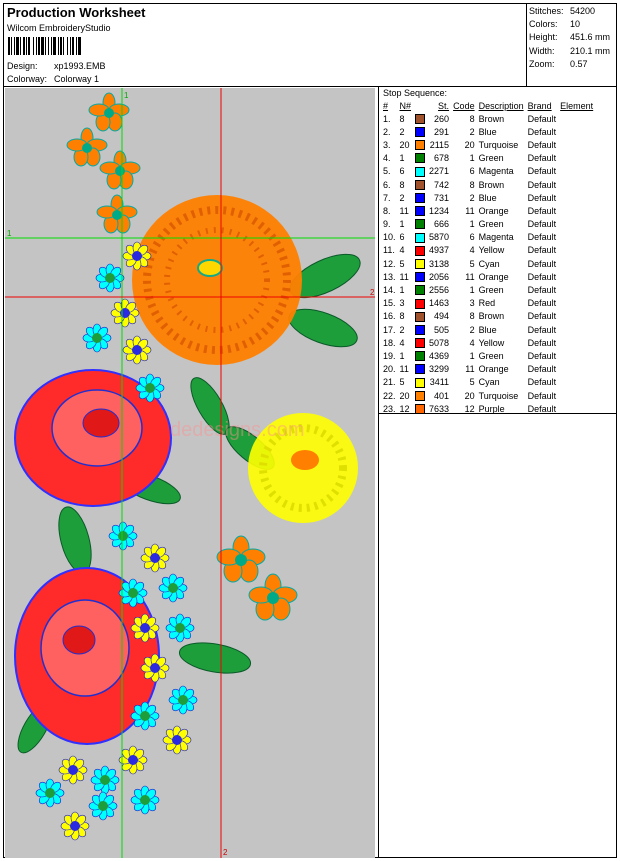 The width and height of the screenshot is (620, 861). Describe the element at coordinates (488, 250) in the screenshot. I see `table-row: 11. 4 4937 4 Yellow Default` at that location.